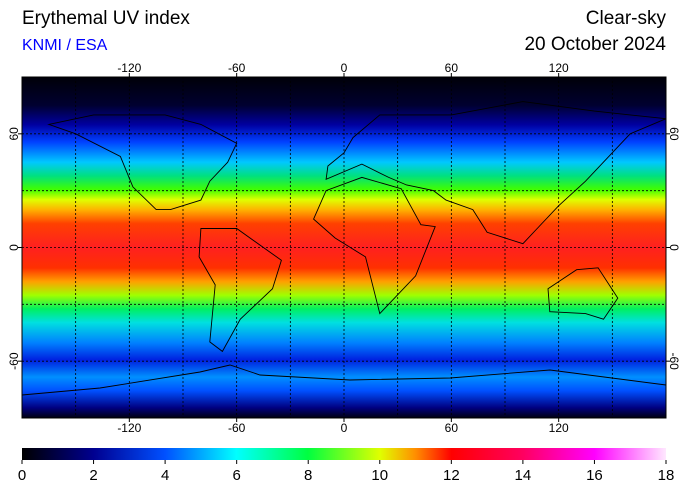 Image resolution: width=688 pixels, height=490 pixels. What do you see at coordinates (523, 475) in the screenshot?
I see `colorbar-label: 14` at bounding box center [523, 475].